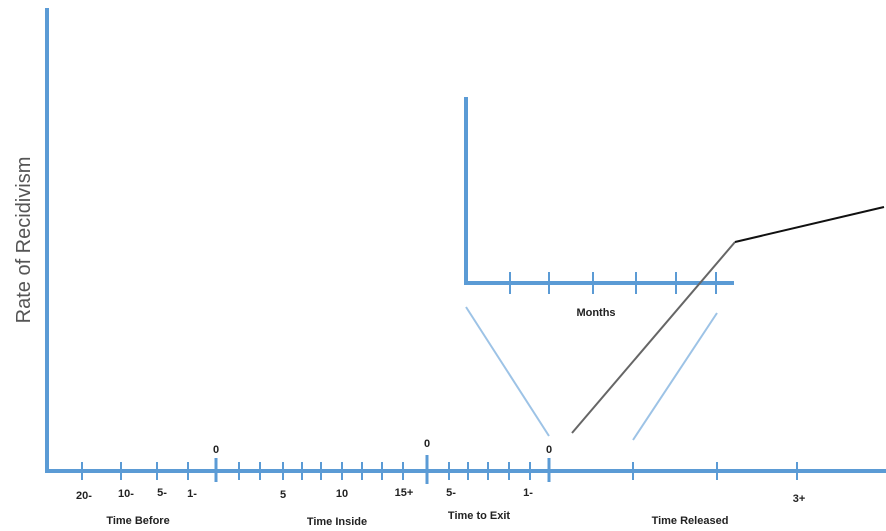  What do you see at coordinates (427, 444) in the screenshot?
I see `zero-label-exit: 0` at bounding box center [427, 444].